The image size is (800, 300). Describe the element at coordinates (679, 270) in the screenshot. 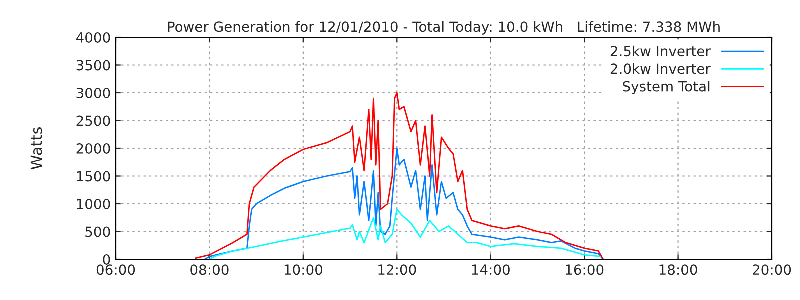

I see `x-tick-label: 18:00` at that location.